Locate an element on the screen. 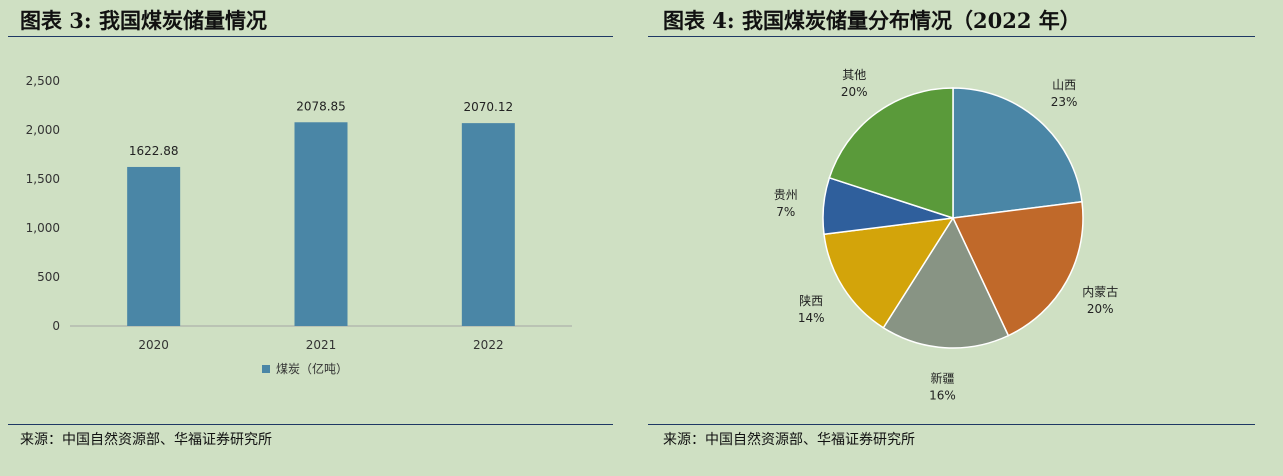  legend-label: 煤炭（亿吨） is located at coordinates (312, 368).